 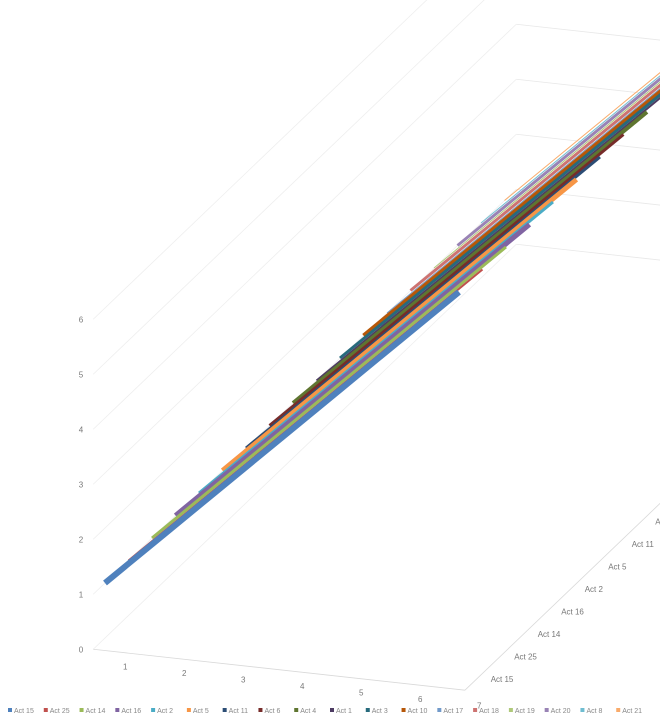 What do you see at coordinates (479, 705) in the screenshot?
I see `x-tick-label-6: 7` at bounding box center [479, 705].